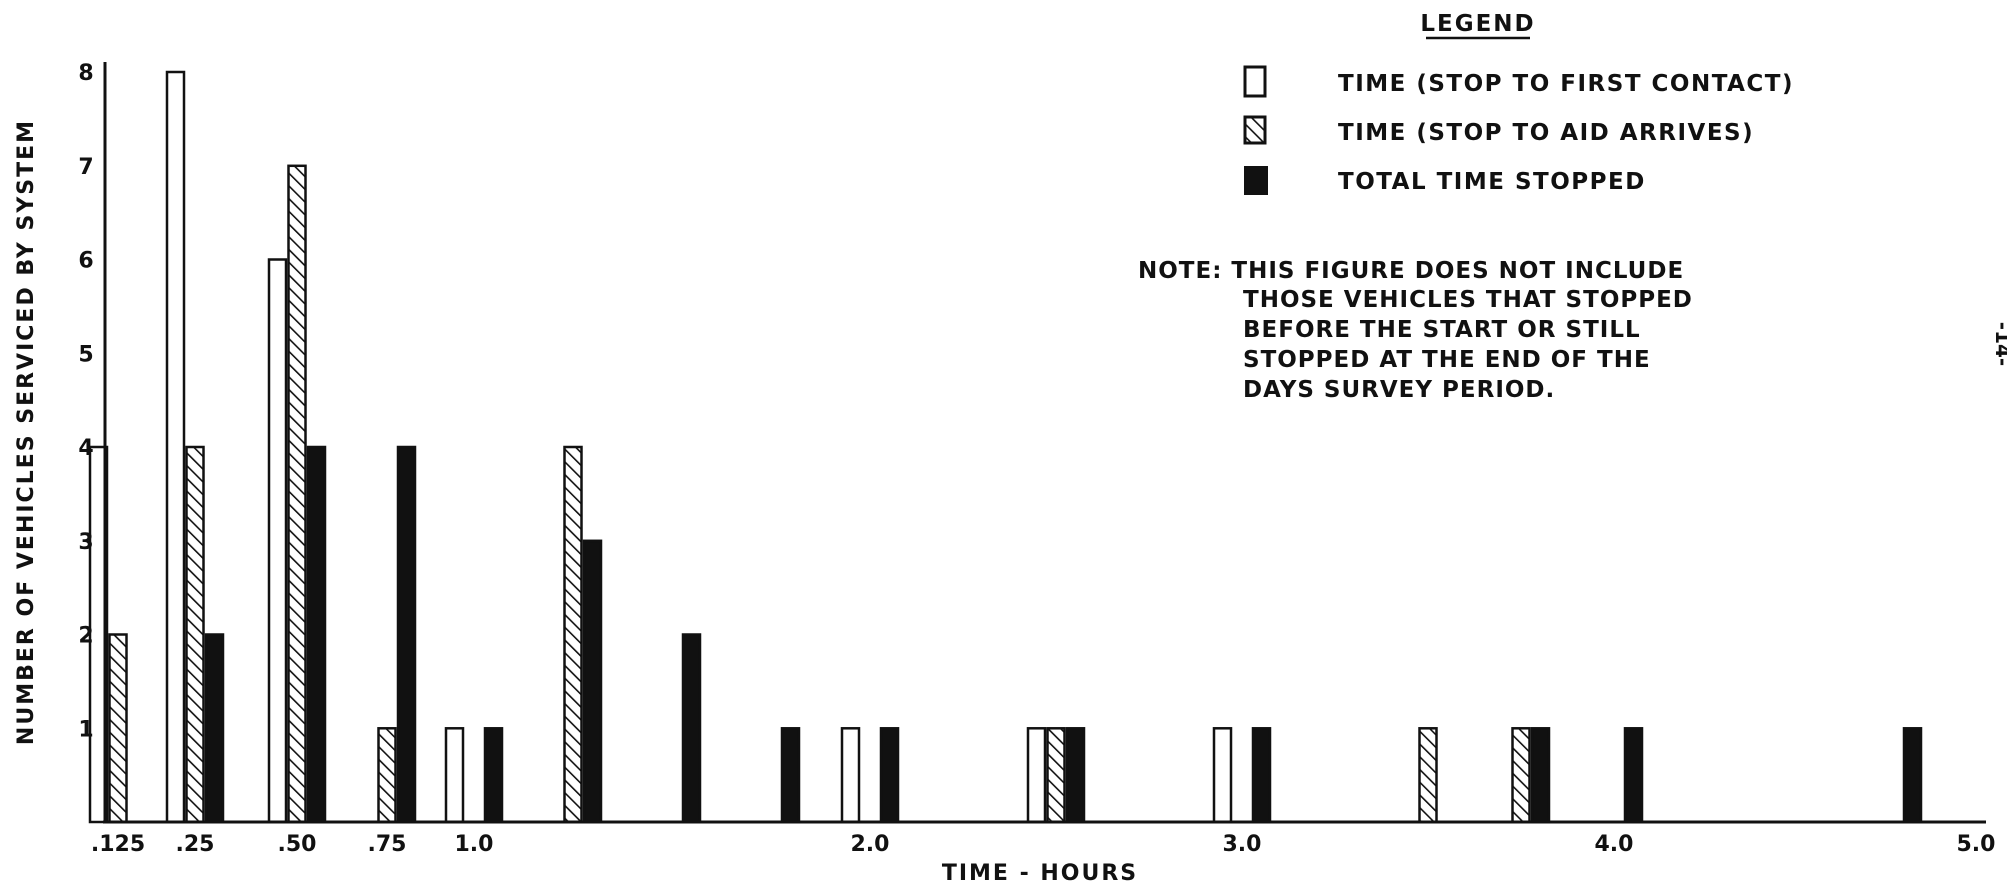 This screenshot has width=2007, height=889. I want to click on y-tick-label: 6, so click(85, 261).